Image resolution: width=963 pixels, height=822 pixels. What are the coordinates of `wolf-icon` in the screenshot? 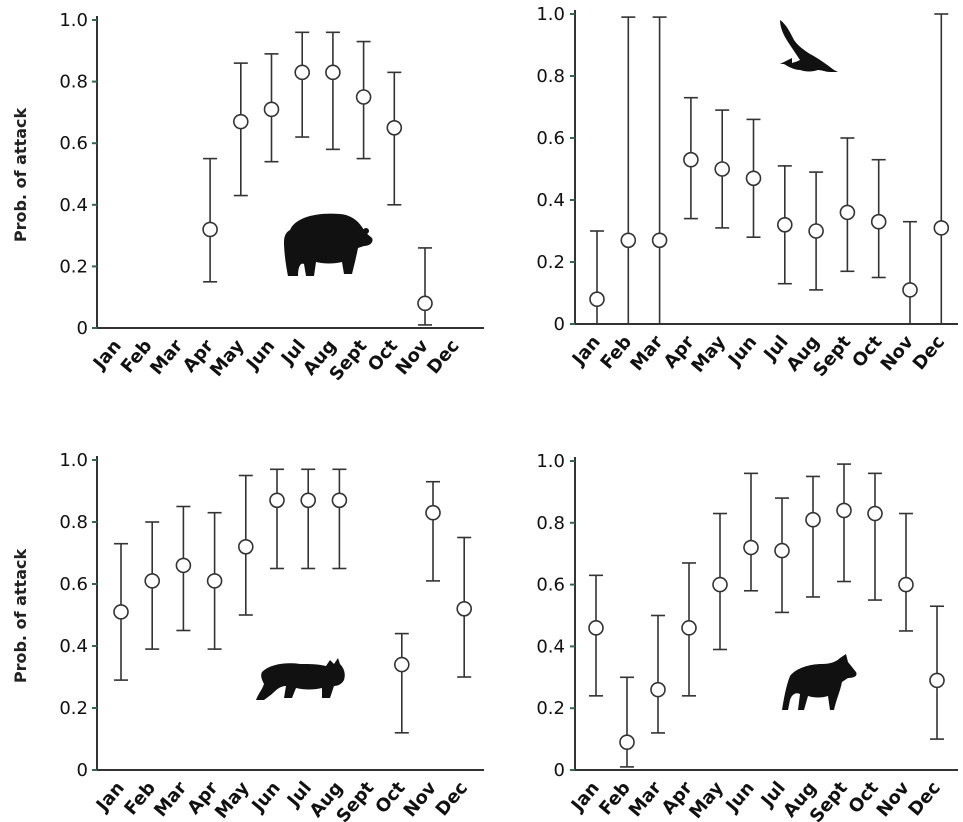 It's located at (819, 682).